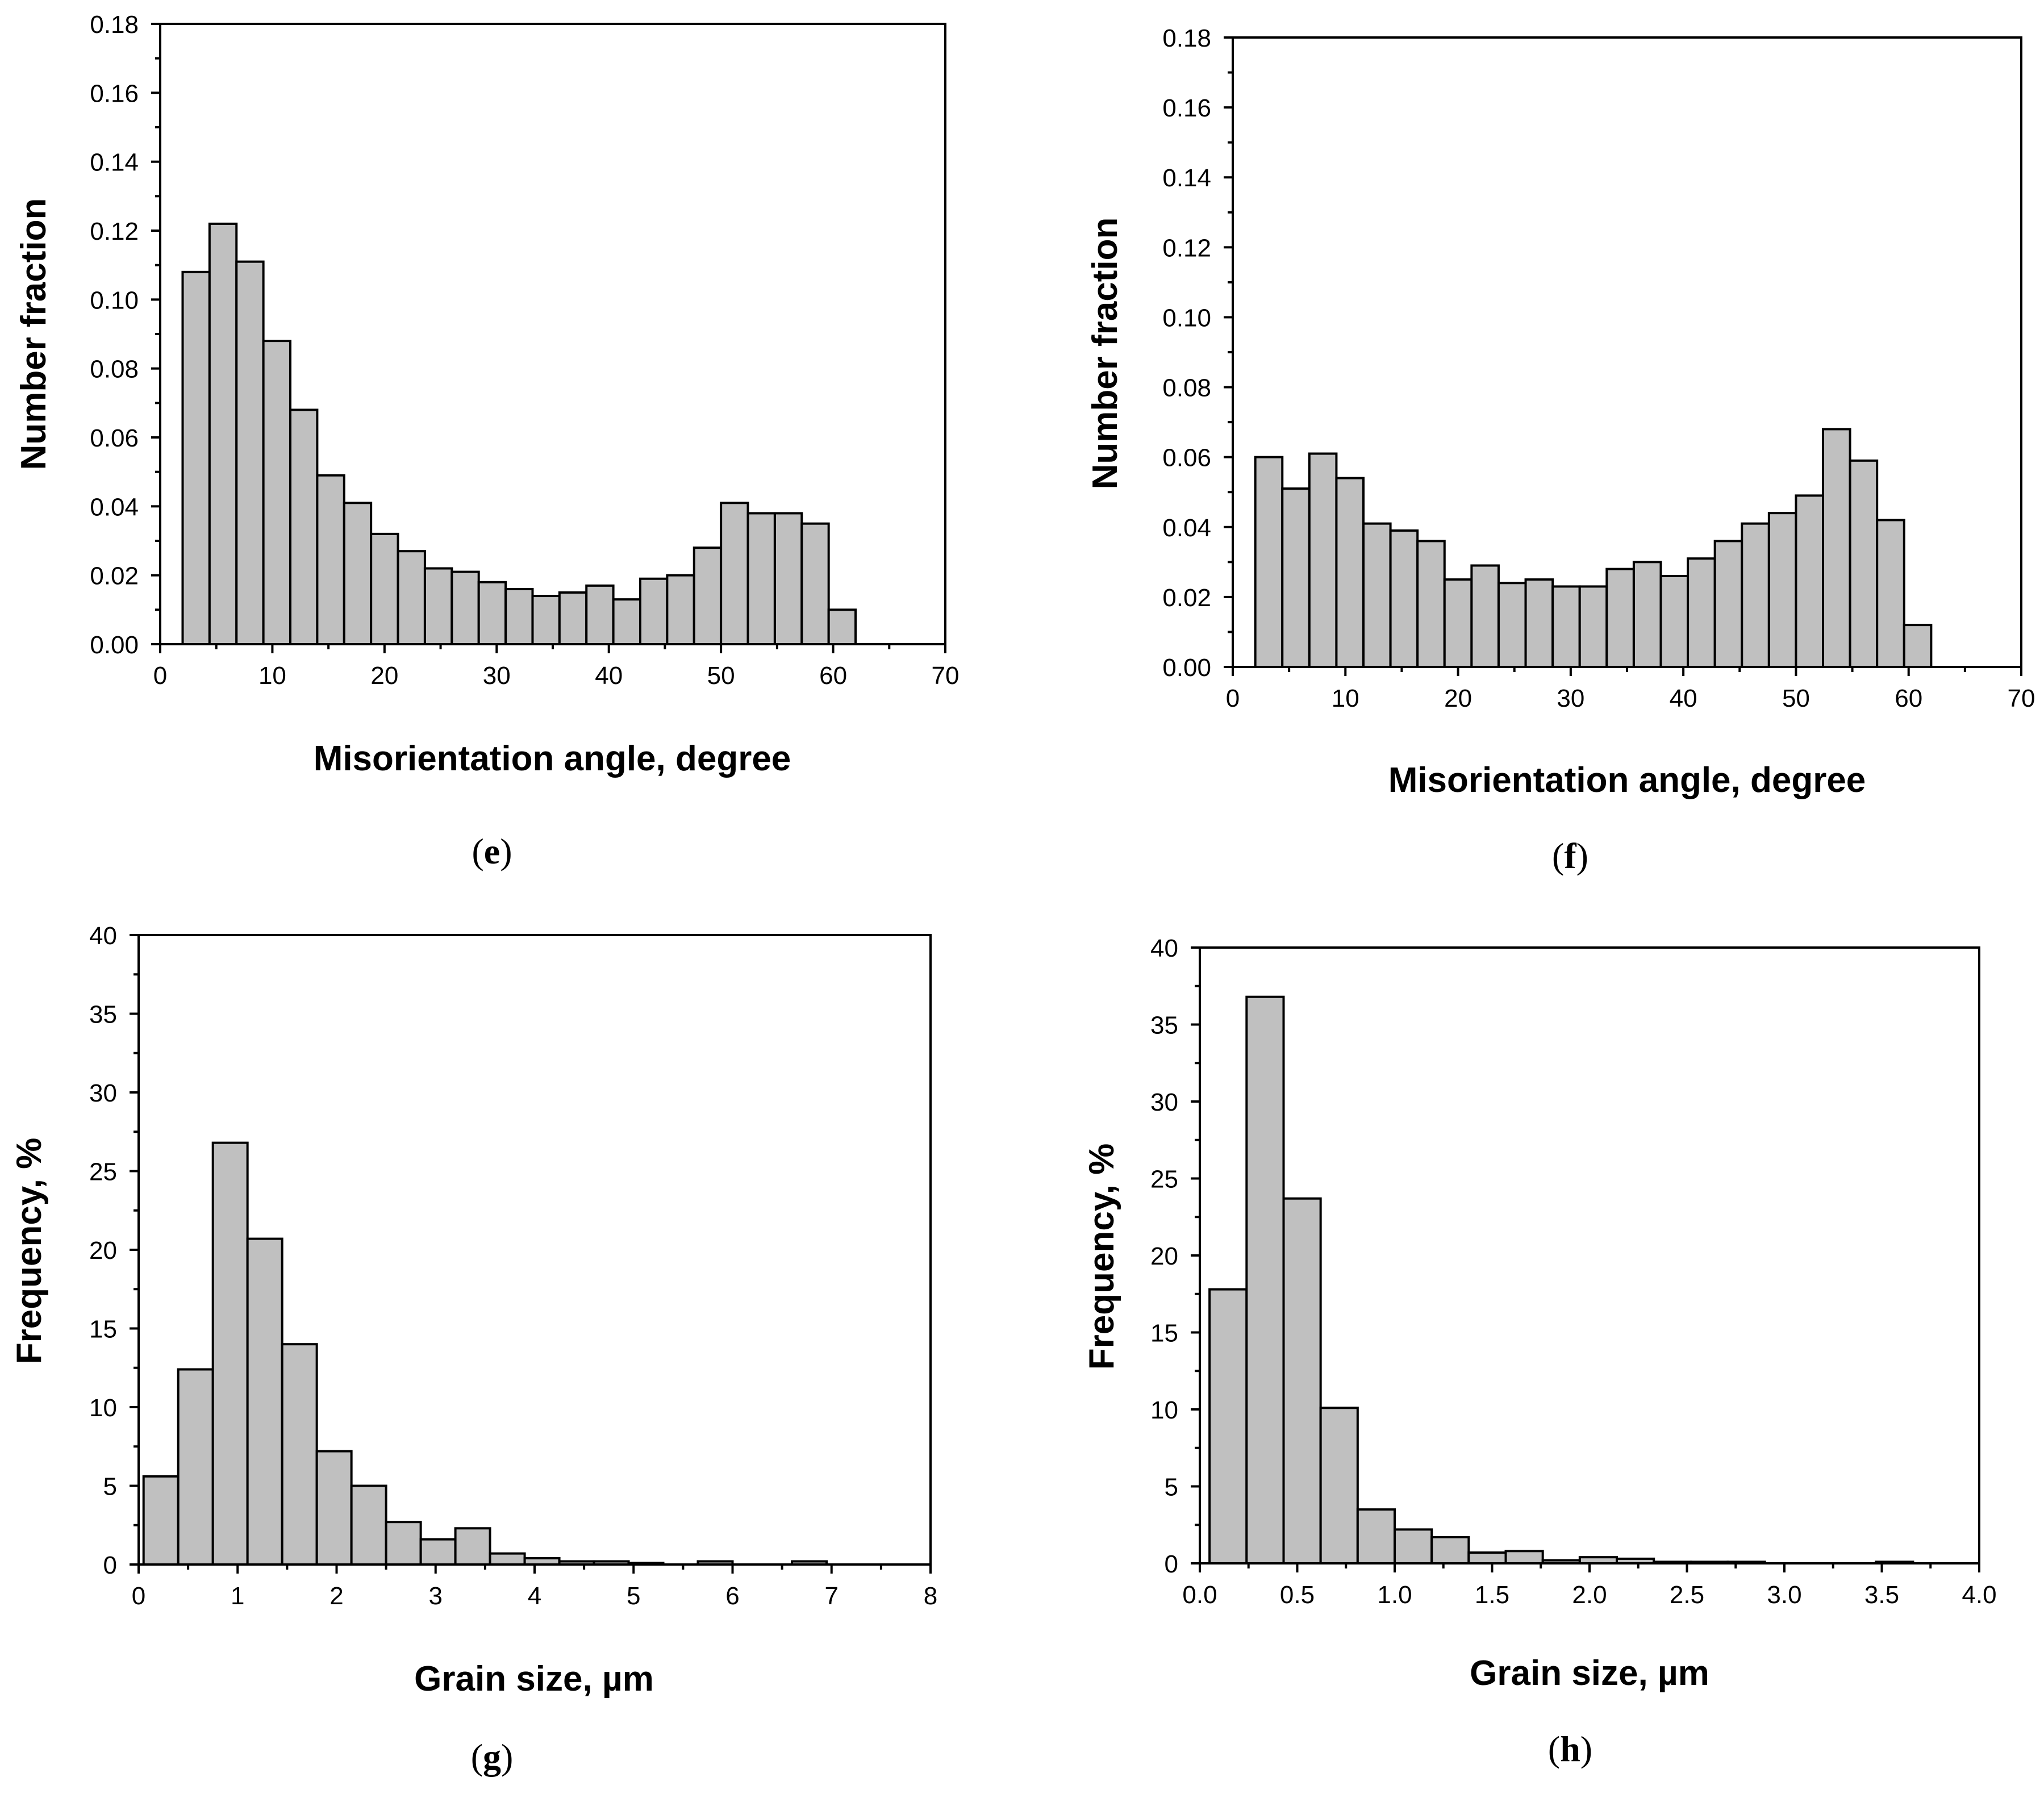 Image resolution: width=2044 pixels, height=1794 pixels. Describe the element at coordinates (33, 334) in the screenshot. I see `y-axis-label-e: Number fraction` at that location.